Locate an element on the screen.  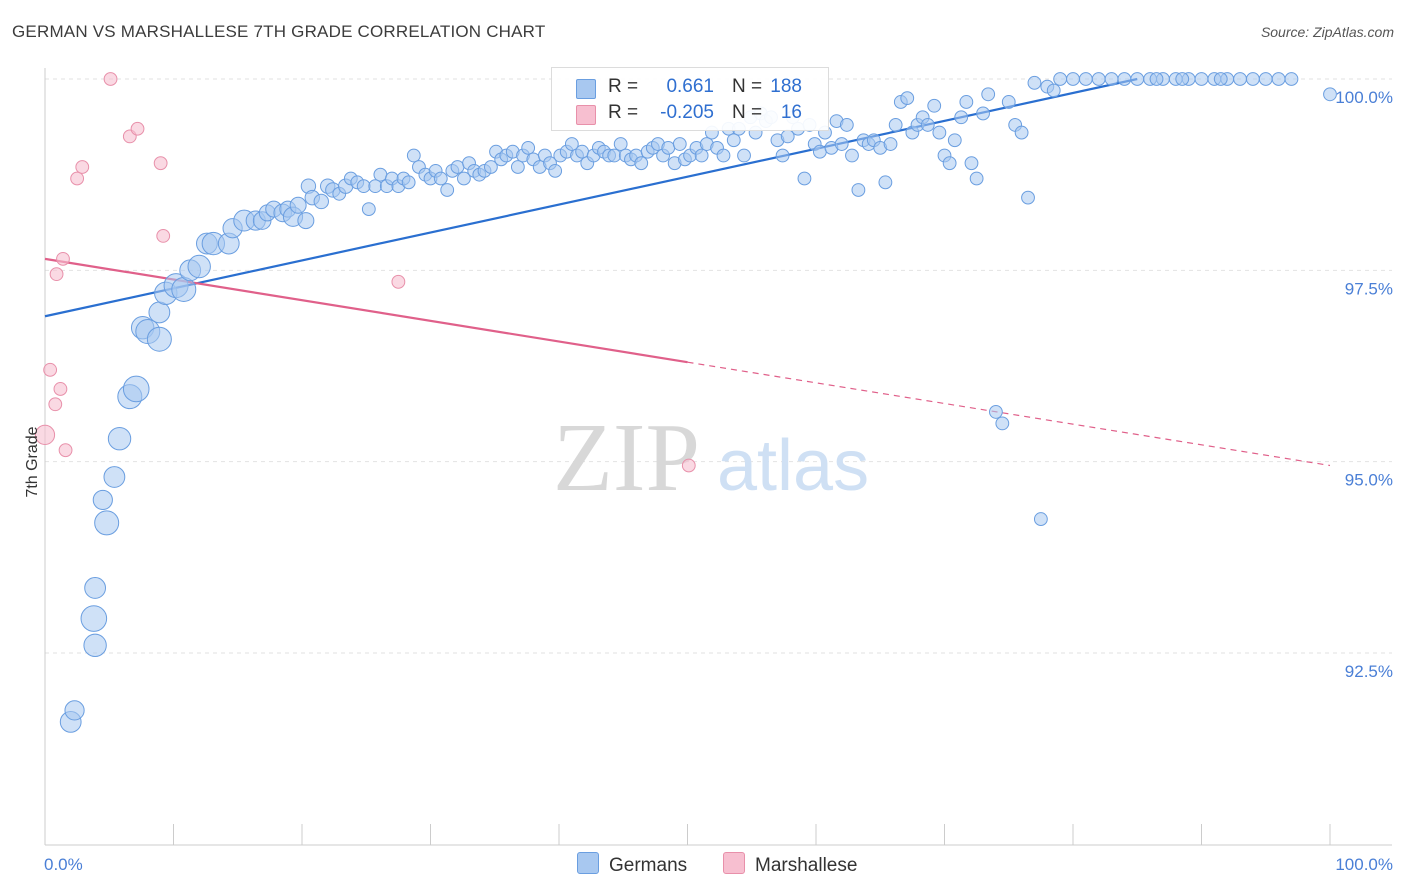
legend-r-value: 0.661 is located at coordinates (690, 86).